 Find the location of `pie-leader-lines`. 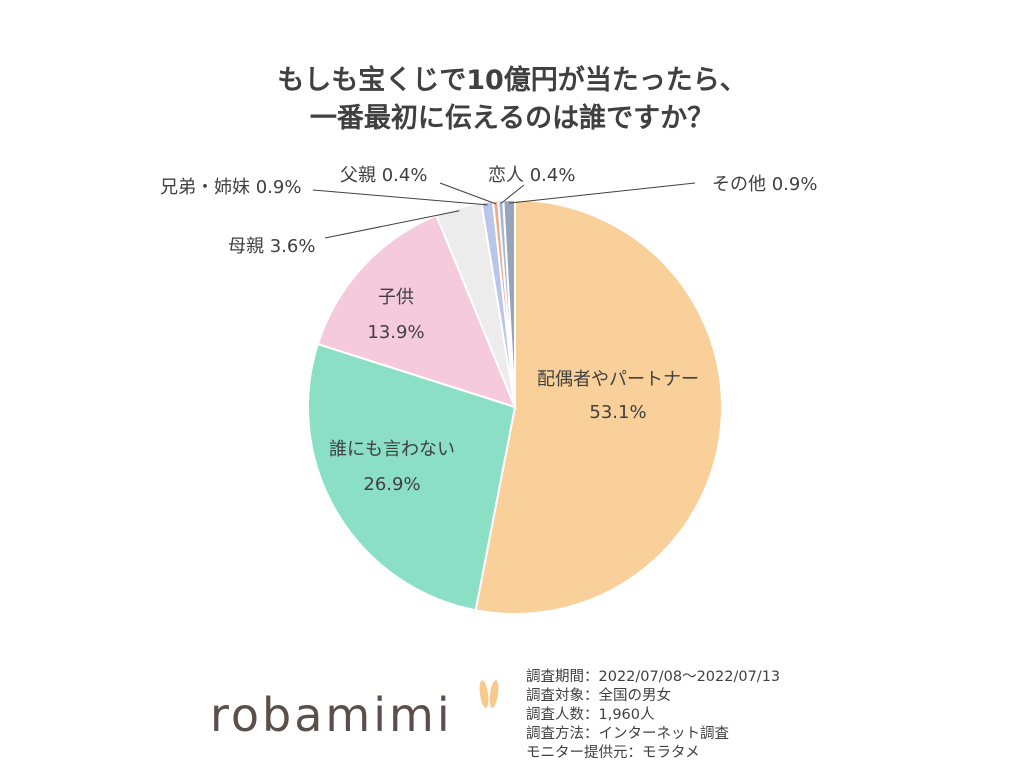

pie-leader-lines is located at coordinates (504, 210).